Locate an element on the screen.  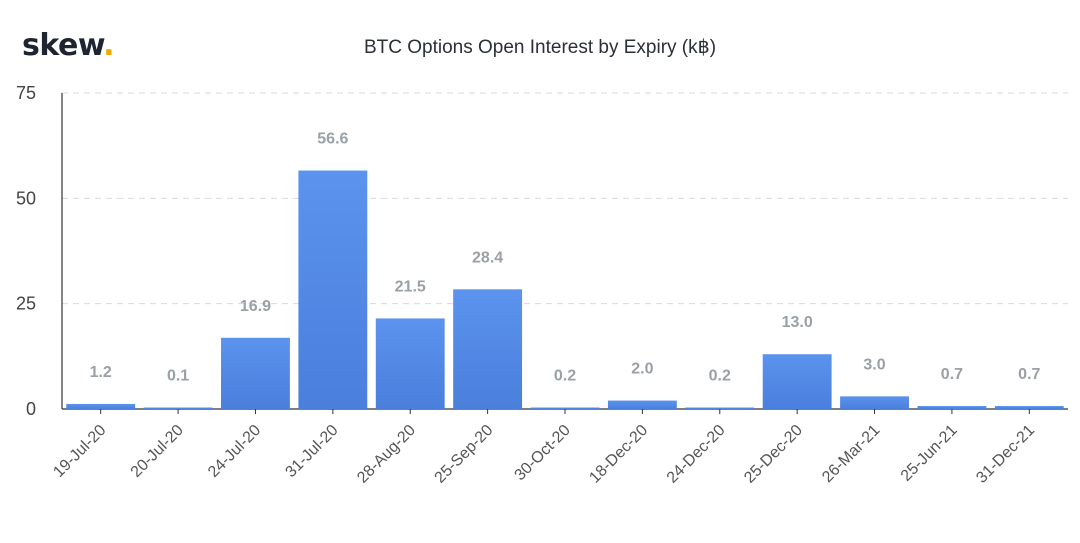
x-tick-label: 25-Jun-21 is located at coordinates (929, 453).